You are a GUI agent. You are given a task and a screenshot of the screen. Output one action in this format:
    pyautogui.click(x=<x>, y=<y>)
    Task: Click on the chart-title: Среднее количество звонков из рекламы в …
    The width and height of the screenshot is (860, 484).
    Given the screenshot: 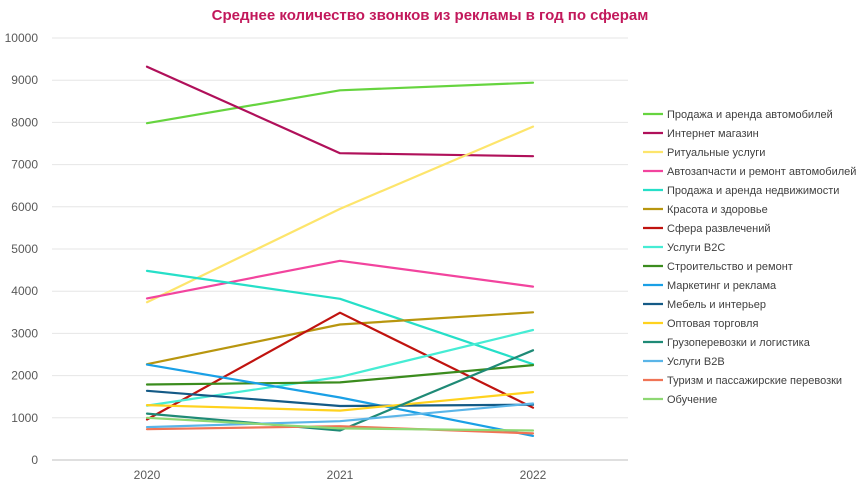 What is the action you would take?
    pyautogui.click(x=430, y=15)
    